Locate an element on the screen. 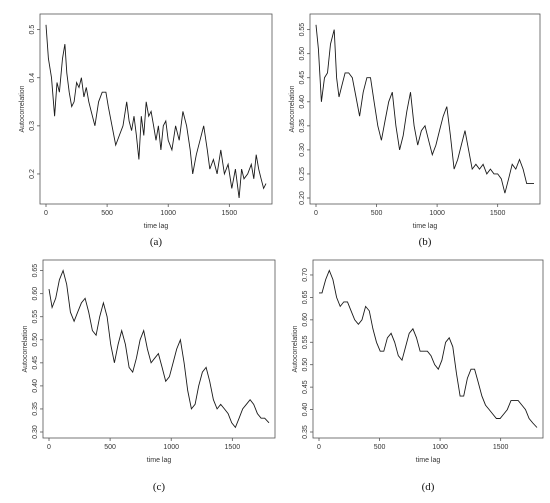 This screenshot has height=503, width=550. y-tick-label: 0.5 is located at coordinates (32, 30).